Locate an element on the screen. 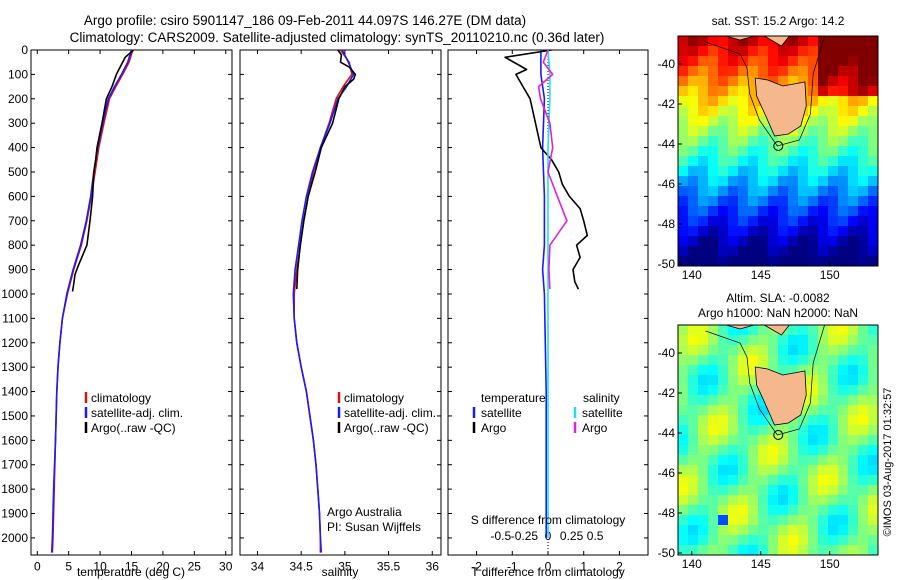 This screenshot has height=580, width=900. sst-map-frame is located at coordinates (778, 151).